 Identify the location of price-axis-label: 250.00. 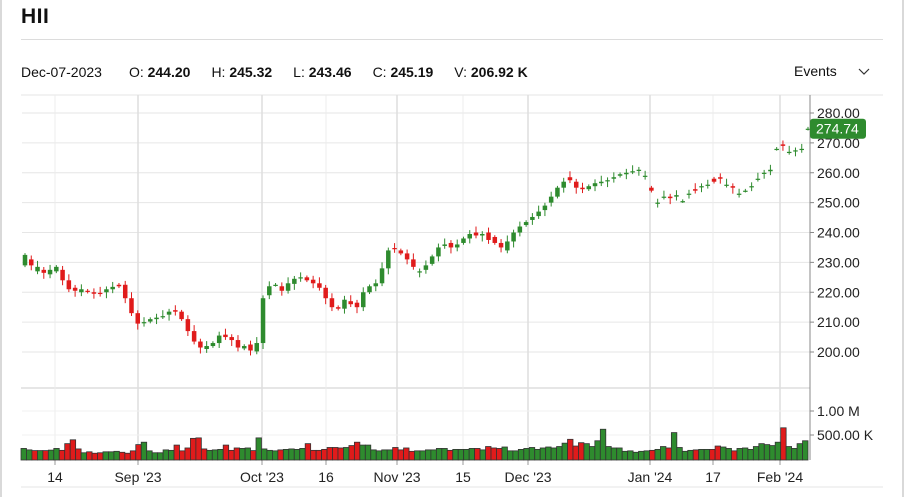
(838, 203).